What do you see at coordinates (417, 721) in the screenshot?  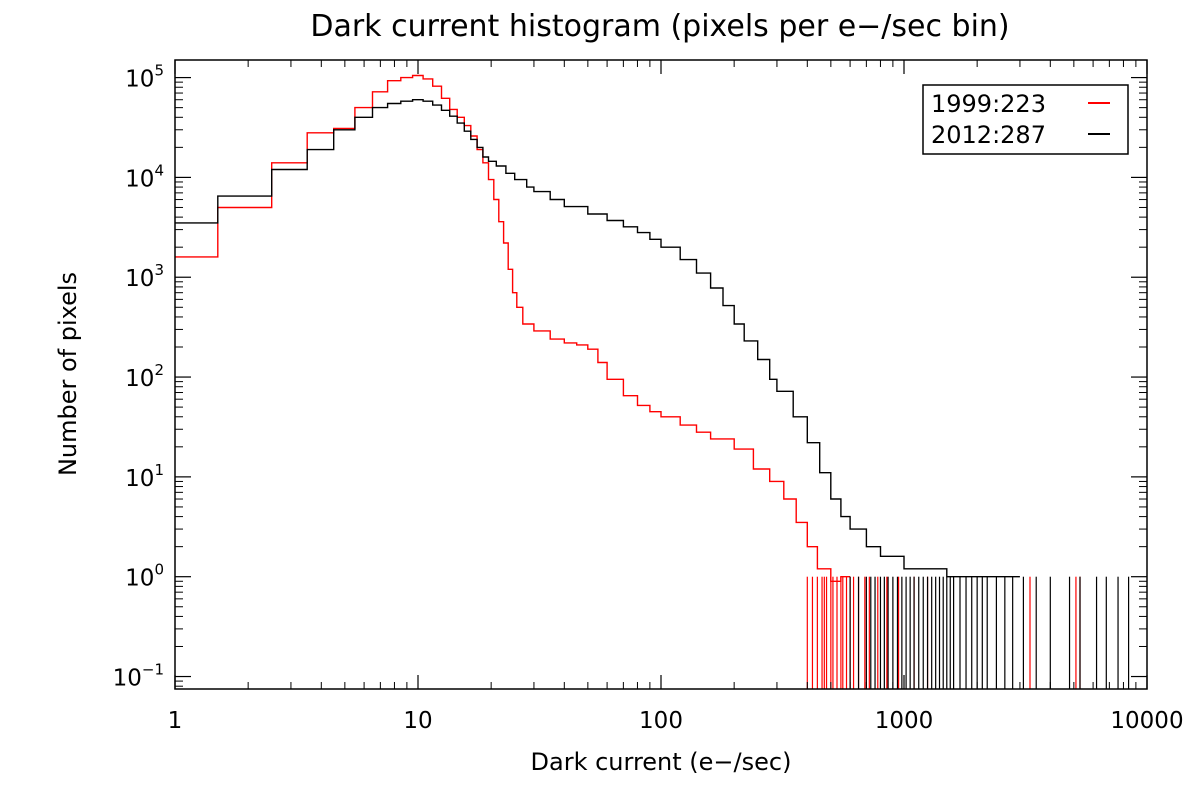 I see `x-tick-label: 10` at bounding box center [417, 721].